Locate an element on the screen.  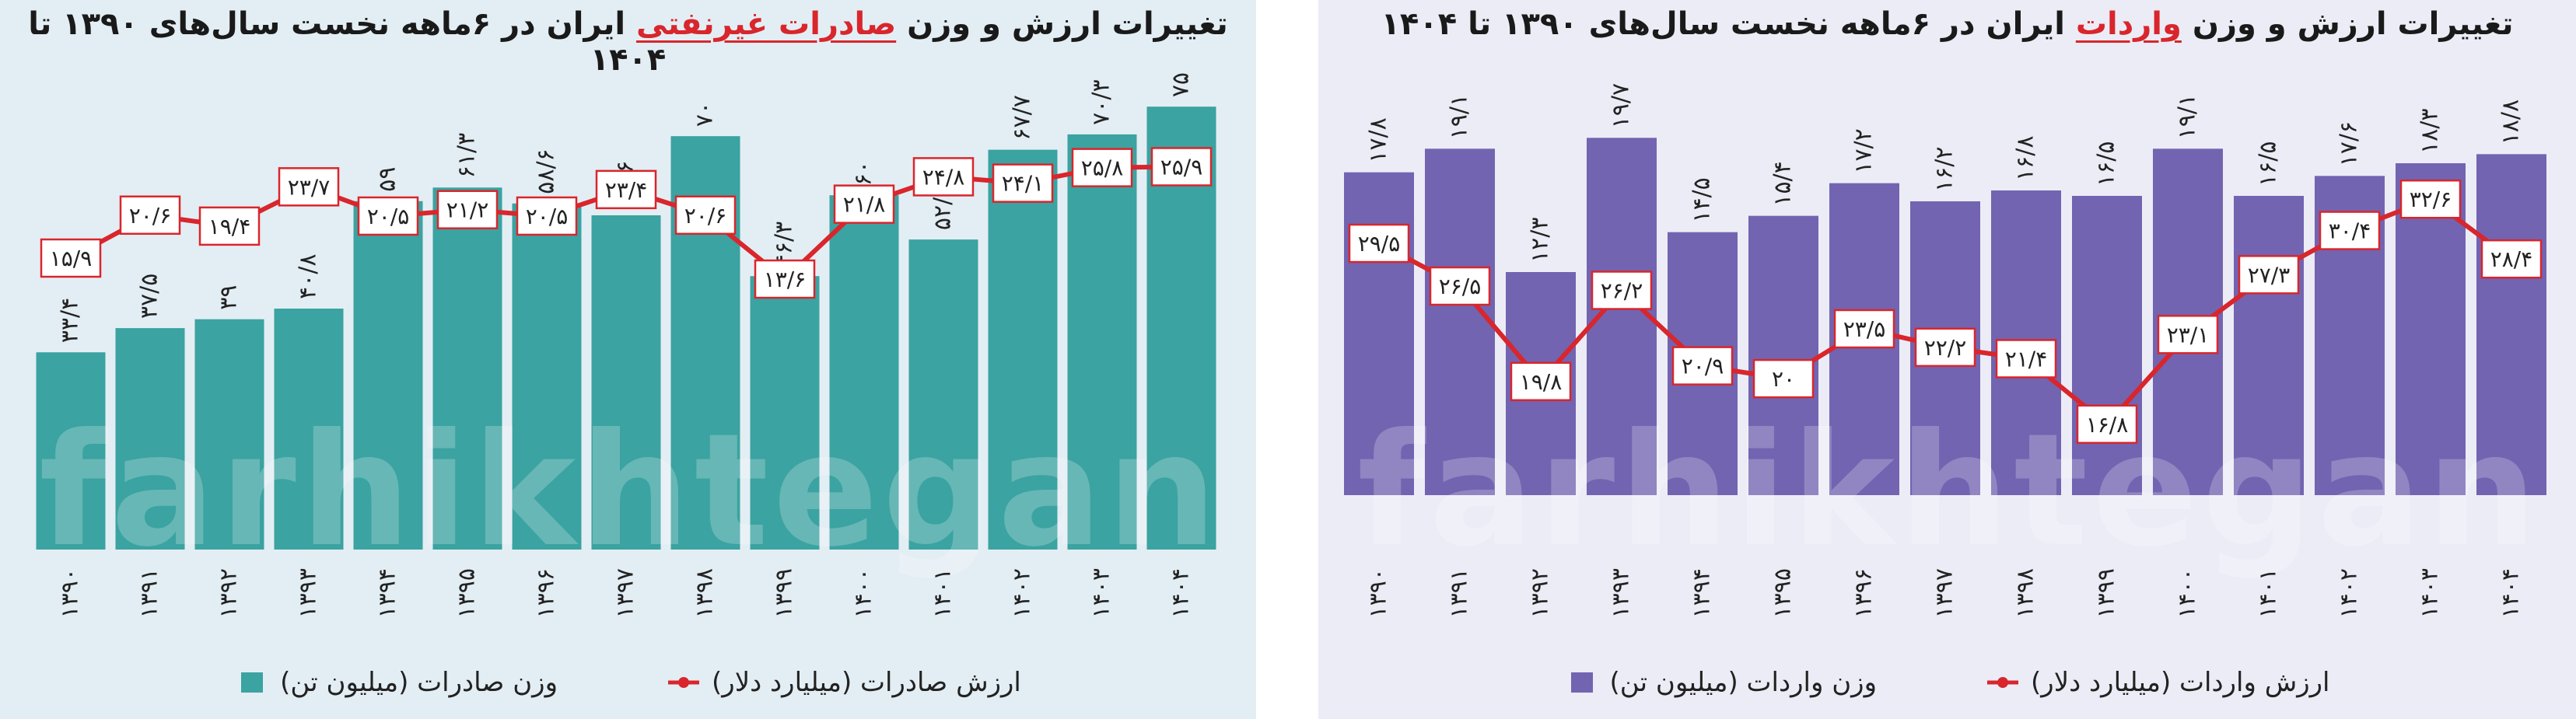
line-value-label: ۱۶/۸ is located at coordinates (2107, 425).